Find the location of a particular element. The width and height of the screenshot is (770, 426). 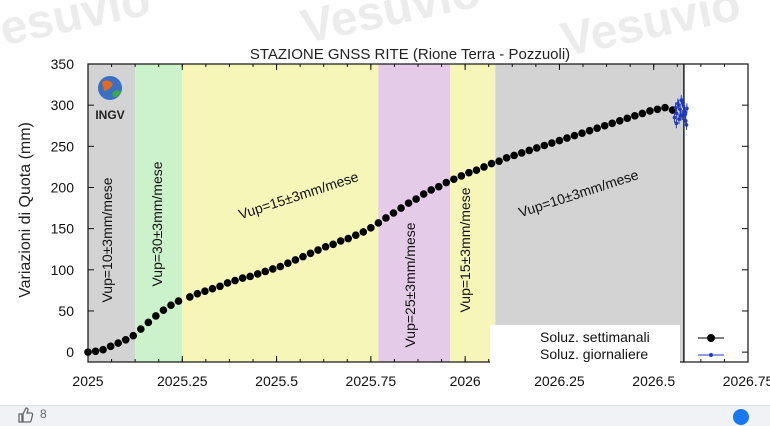

y-tick-label: 150 is located at coordinates (63, 229).